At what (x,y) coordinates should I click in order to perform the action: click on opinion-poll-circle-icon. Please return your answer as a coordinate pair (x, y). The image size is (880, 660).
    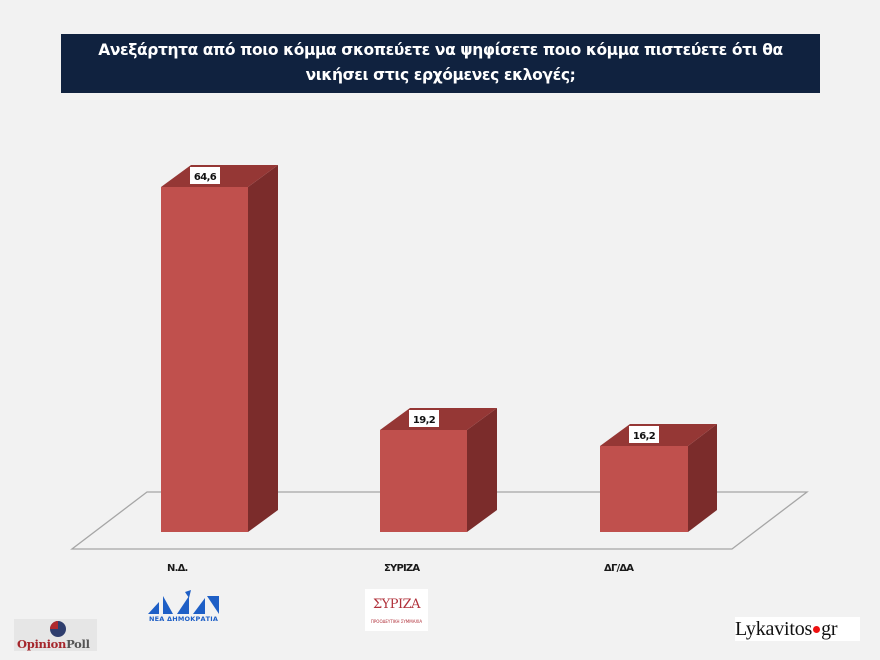
    Looking at the image, I should click on (58, 629).